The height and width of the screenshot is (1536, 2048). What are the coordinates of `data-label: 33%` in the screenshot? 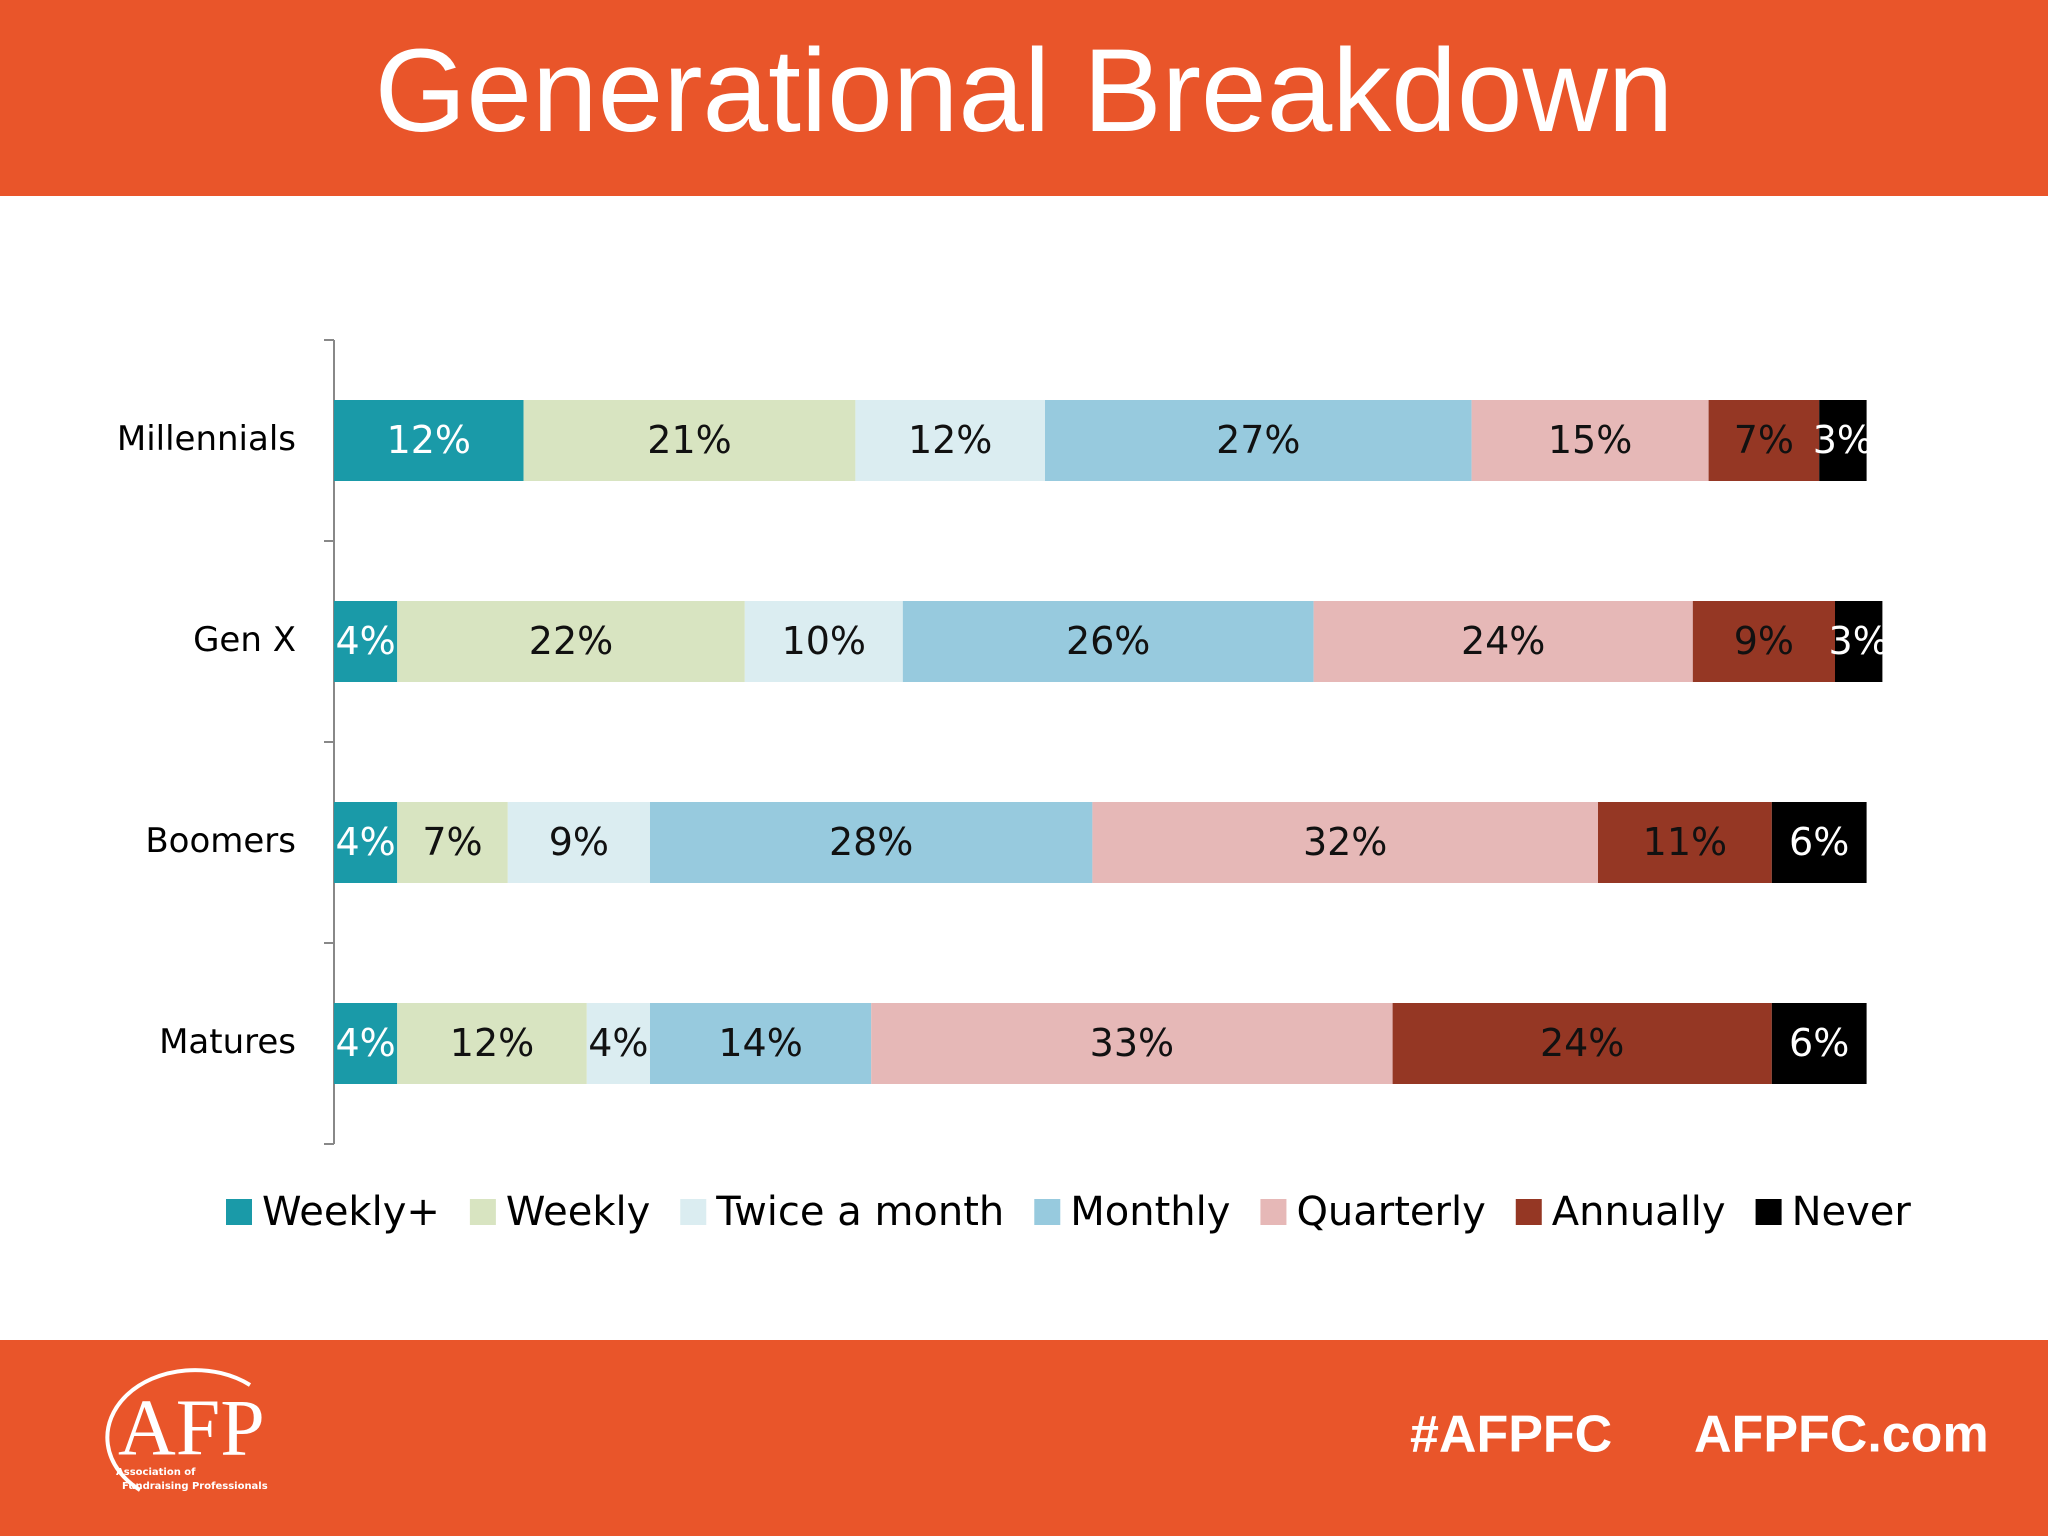 It's located at (1132, 1043).